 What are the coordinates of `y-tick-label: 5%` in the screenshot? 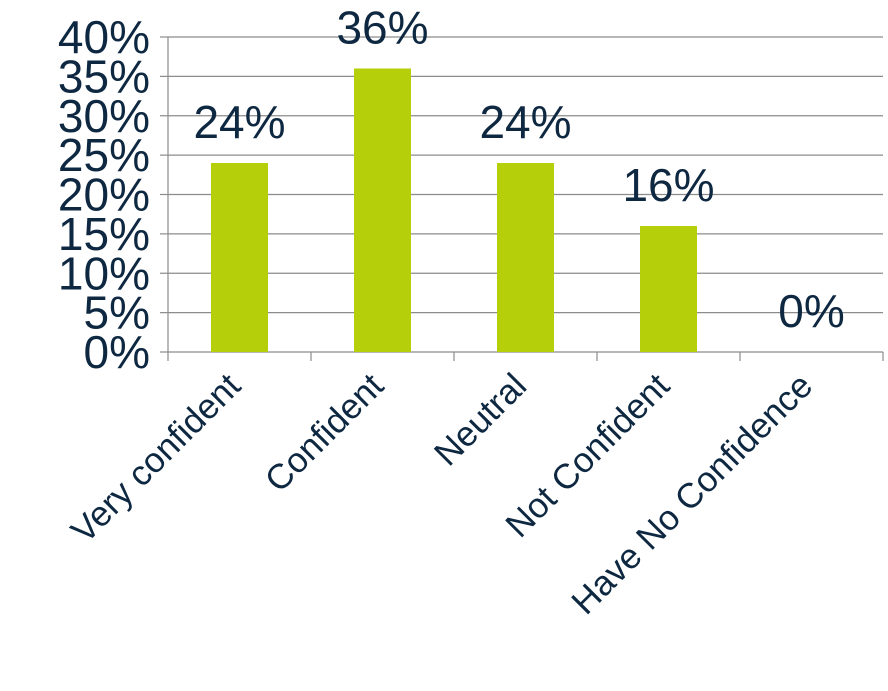 It's located at (117, 313).